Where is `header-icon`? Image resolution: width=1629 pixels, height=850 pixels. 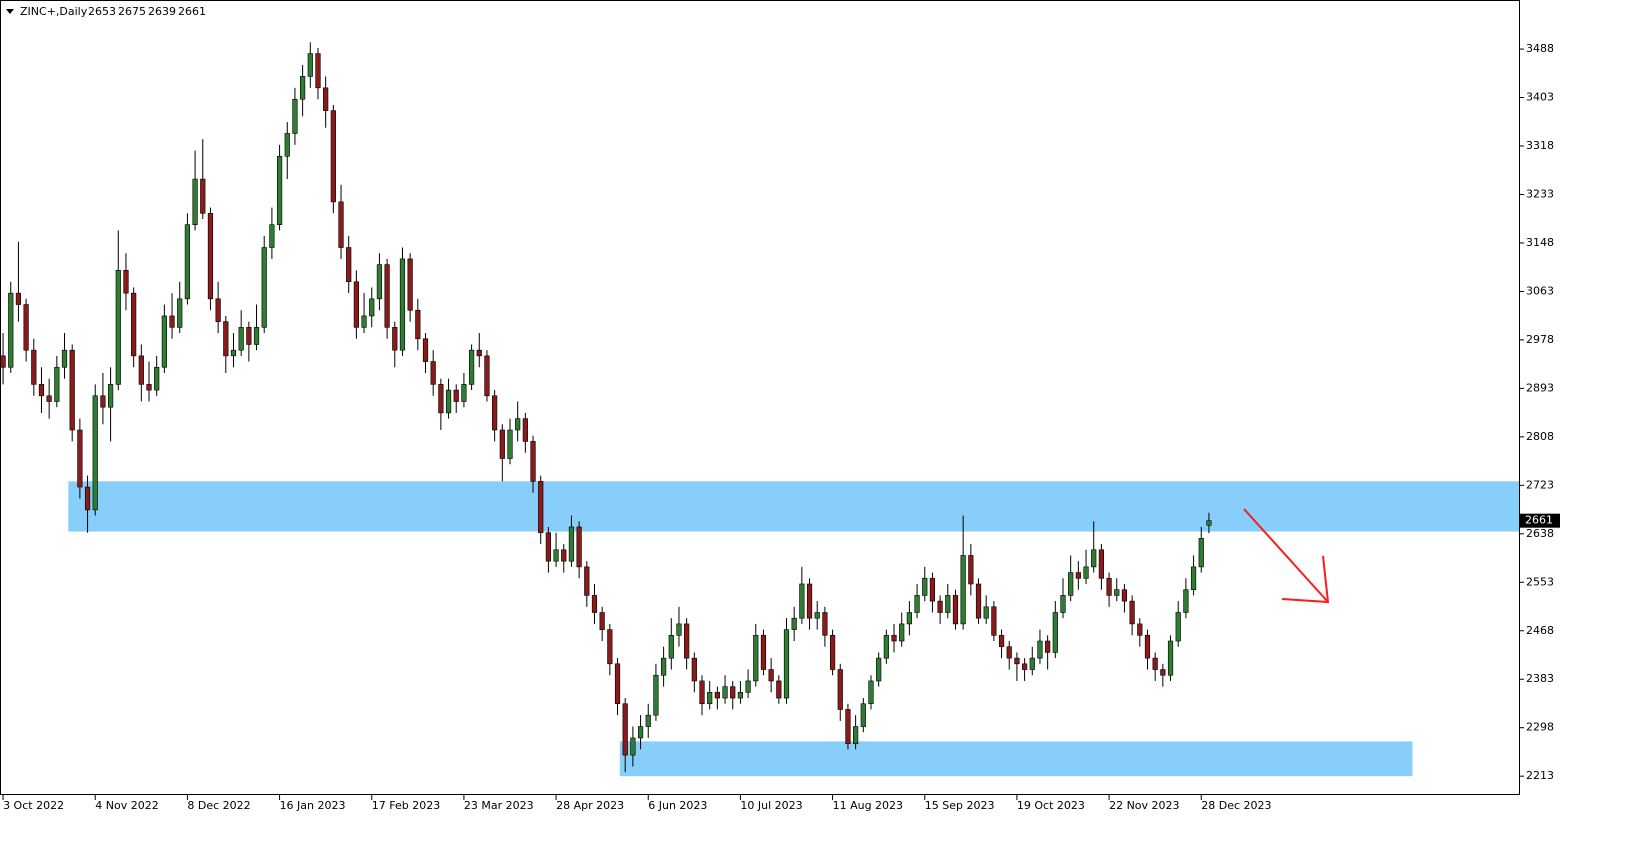 header-icon is located at coordinates (10, 11).